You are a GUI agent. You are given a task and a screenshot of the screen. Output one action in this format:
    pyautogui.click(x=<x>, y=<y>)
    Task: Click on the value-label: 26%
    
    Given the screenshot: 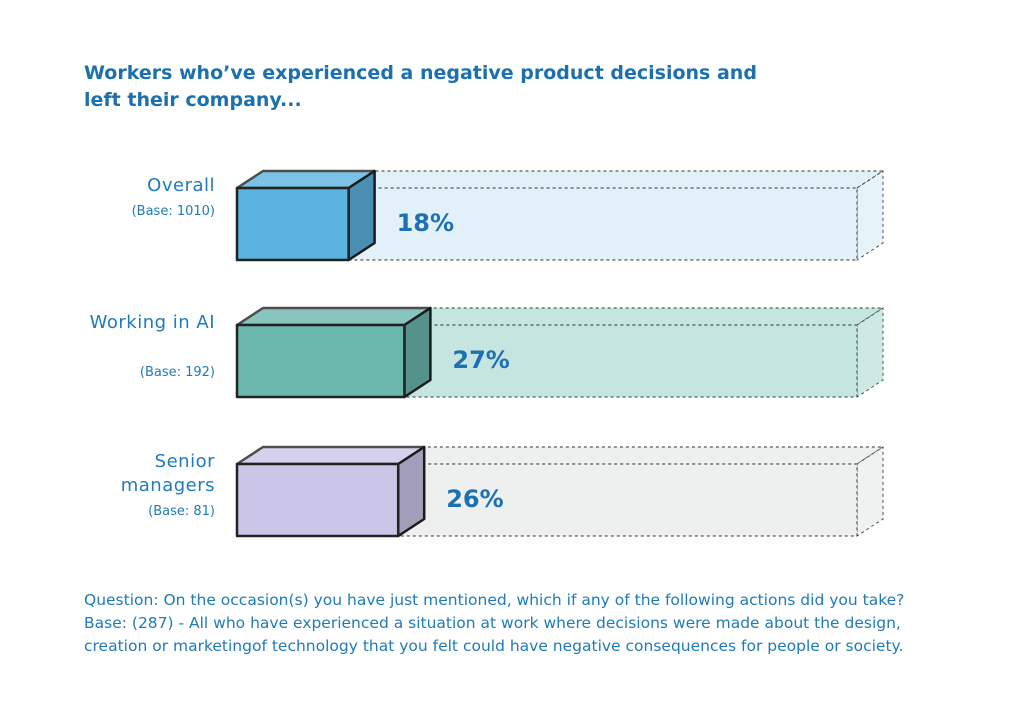 What is the action you would take?
    pyautogui.click(x=474, y=499)
    